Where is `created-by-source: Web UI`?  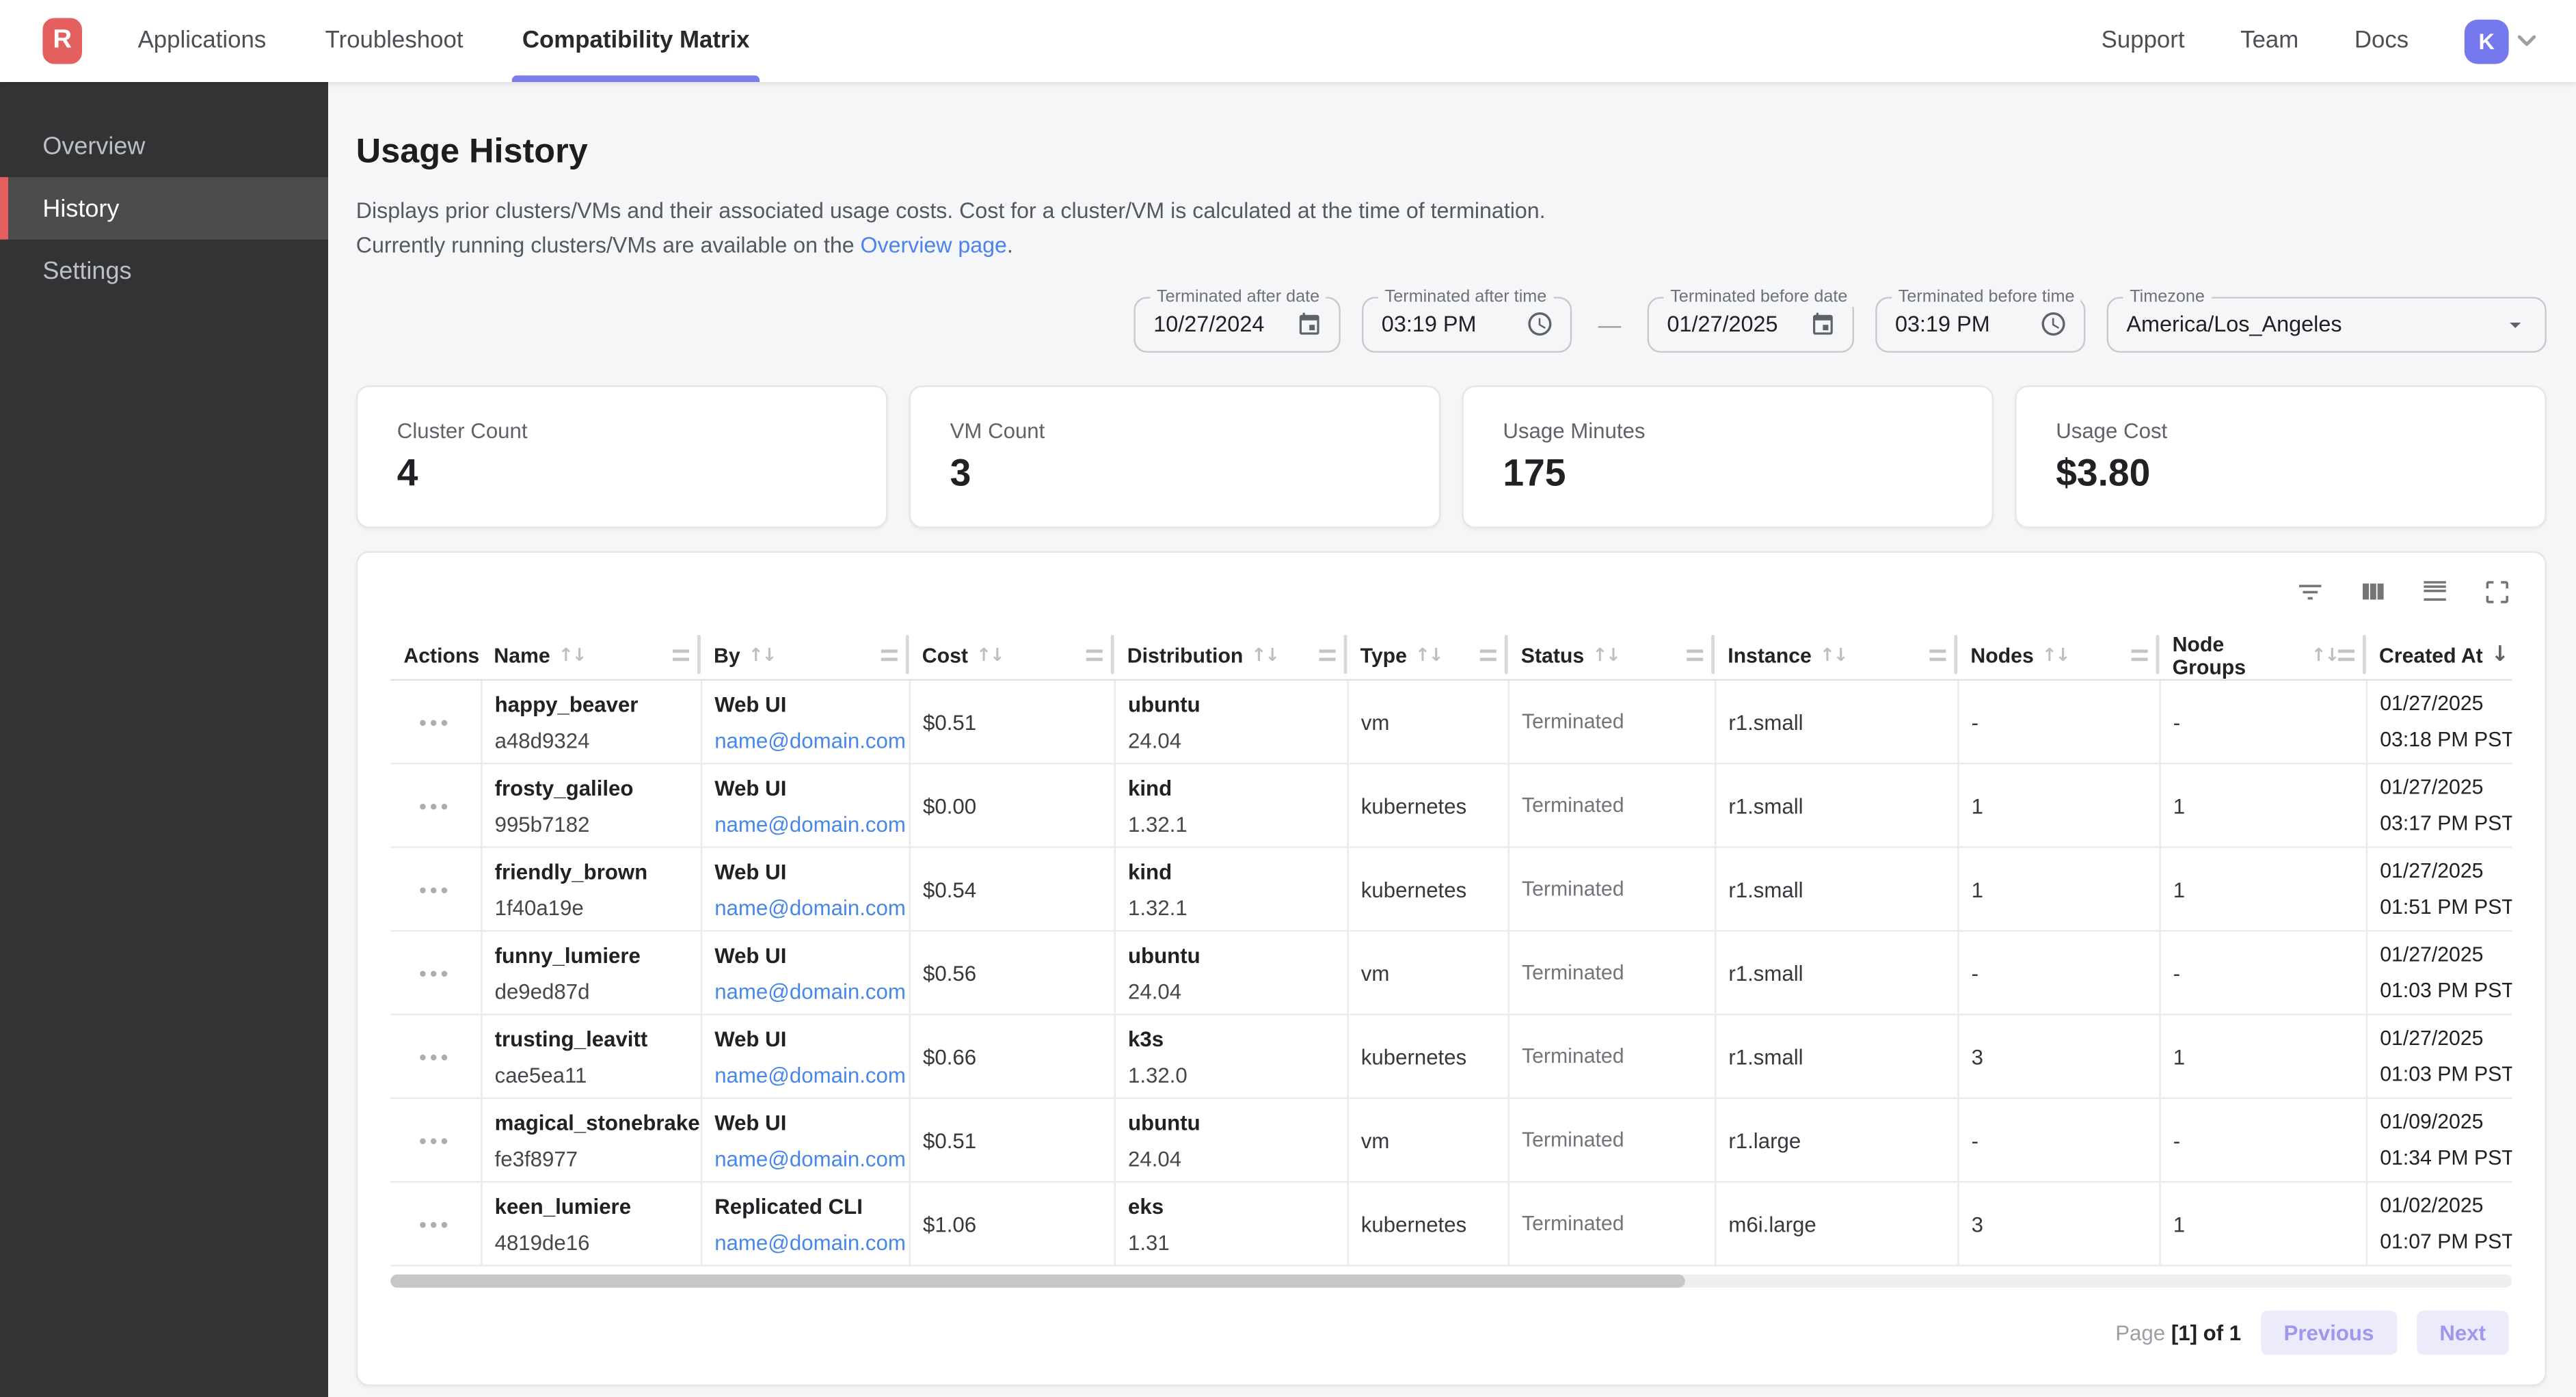
created-by-source: Web UI is located at coordinates (750, 704).